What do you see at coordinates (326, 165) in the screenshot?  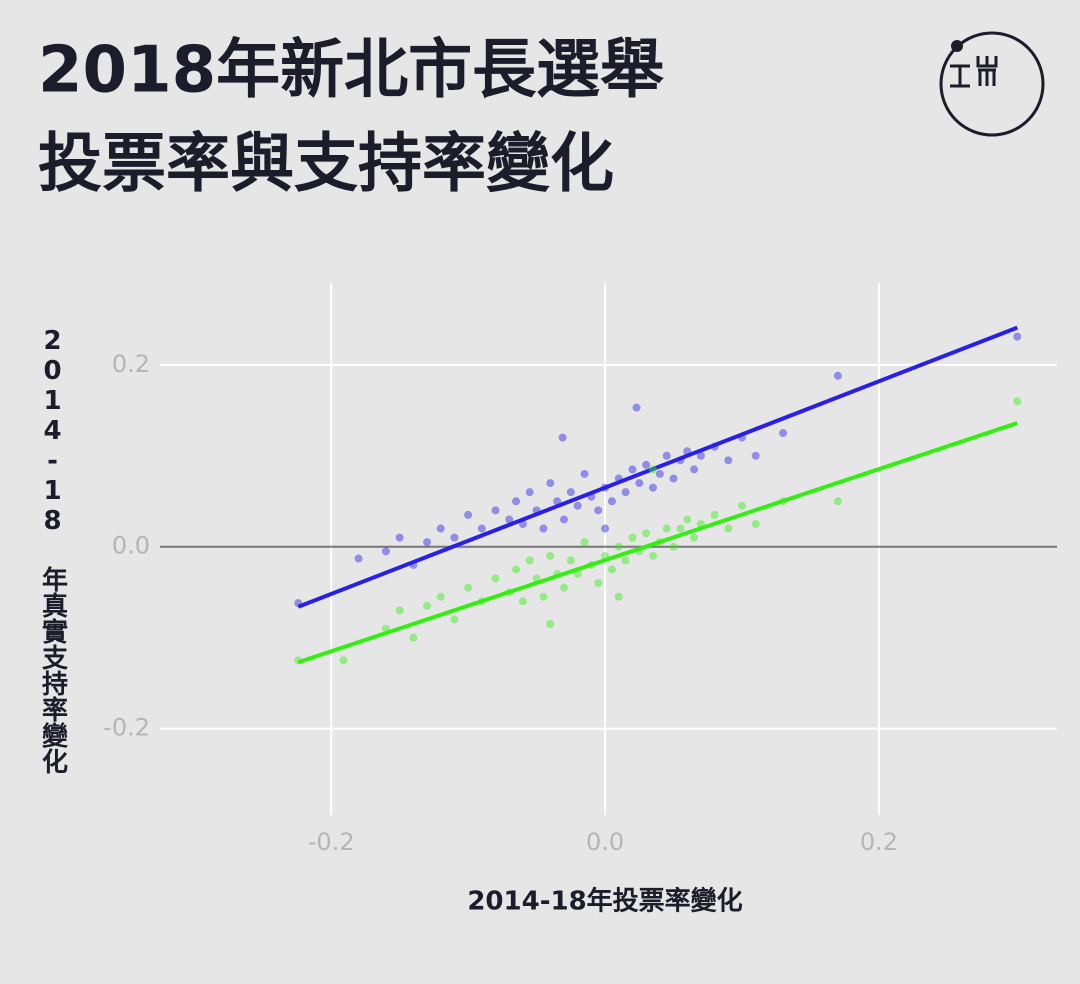 I see `title-line: 投票率與支持率變化` at bounding box center [326, 165].